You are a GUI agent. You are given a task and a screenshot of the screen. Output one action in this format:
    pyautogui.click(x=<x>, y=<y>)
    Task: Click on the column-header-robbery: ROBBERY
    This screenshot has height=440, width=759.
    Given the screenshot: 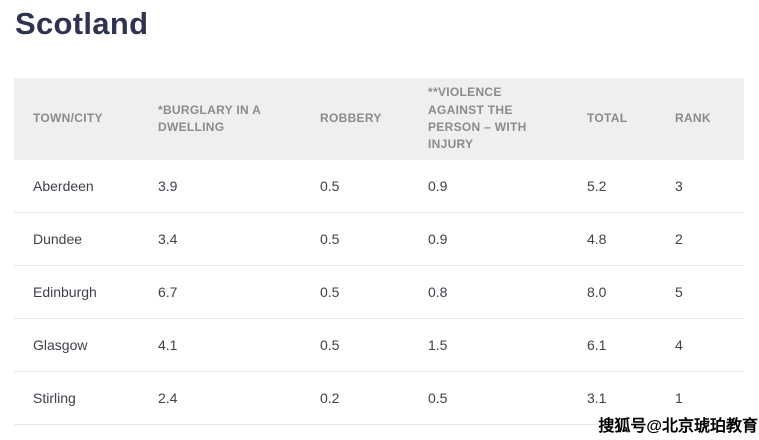 What is the action you would take?
    pyautogui.click(x=374, y=119)
    